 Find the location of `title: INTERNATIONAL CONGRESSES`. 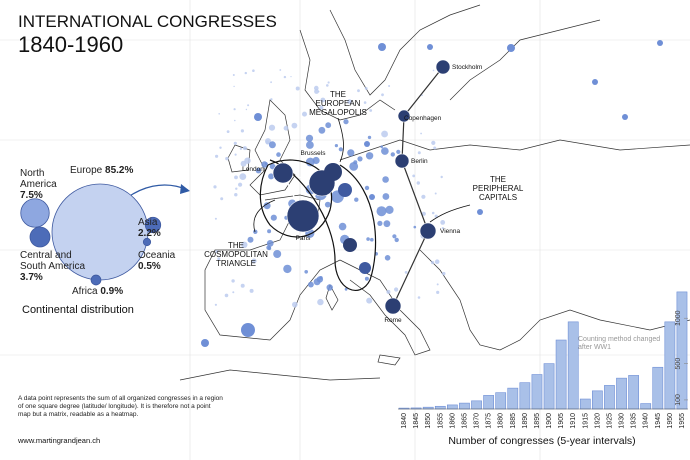

title: INTERNATIONAL CONGRESSES is located at coordinates (147, 21).